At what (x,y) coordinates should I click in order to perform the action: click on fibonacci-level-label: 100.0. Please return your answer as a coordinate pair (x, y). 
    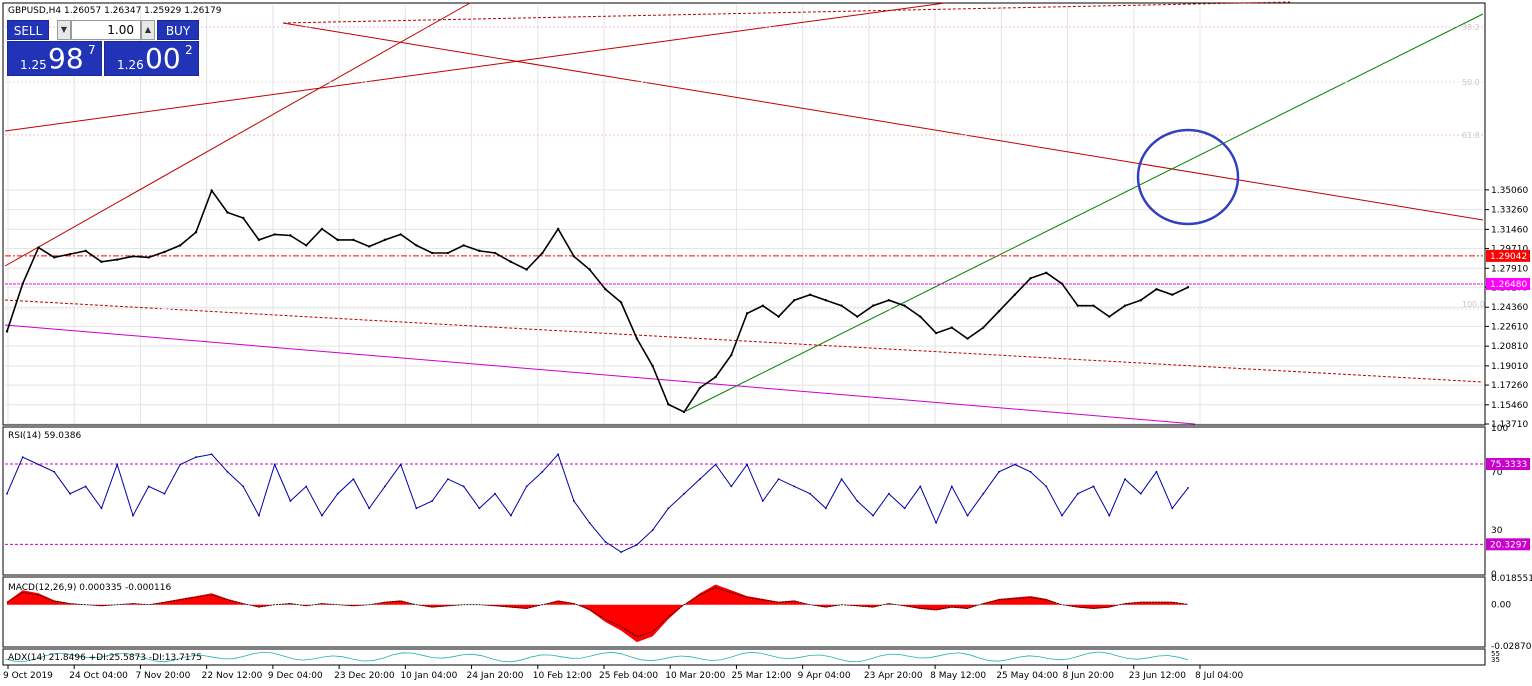
    Looking at the image, I should click on (1473, 304).